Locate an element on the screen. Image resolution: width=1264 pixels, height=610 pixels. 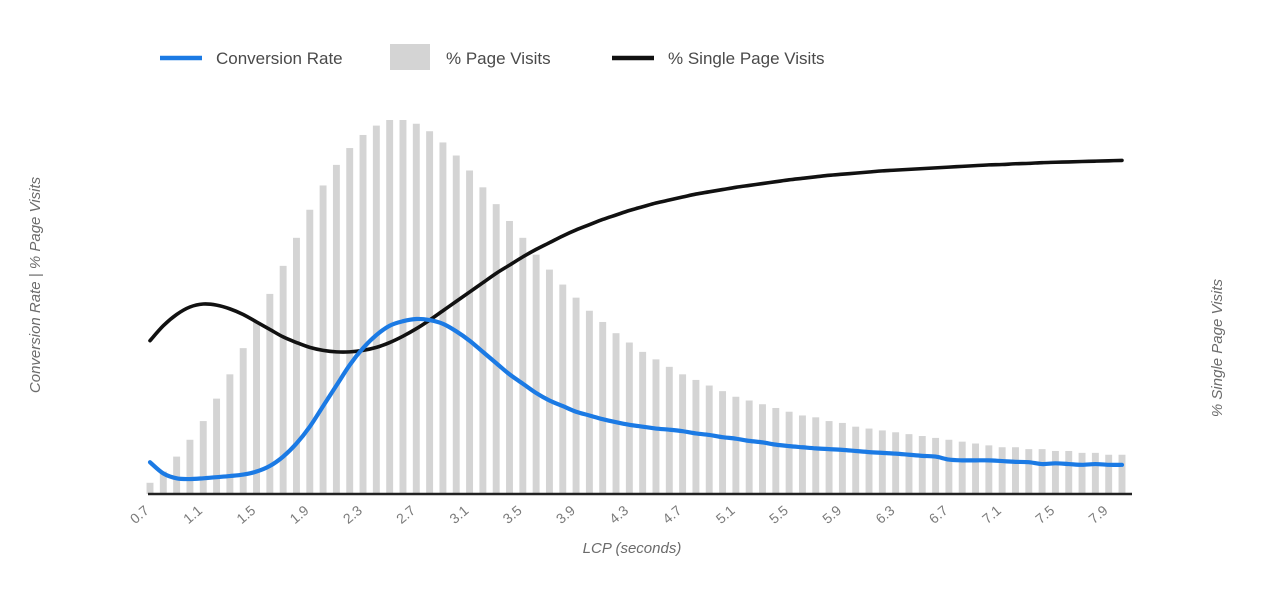
legend-item: % Single Page Visits is located at coordinates (718, 58).